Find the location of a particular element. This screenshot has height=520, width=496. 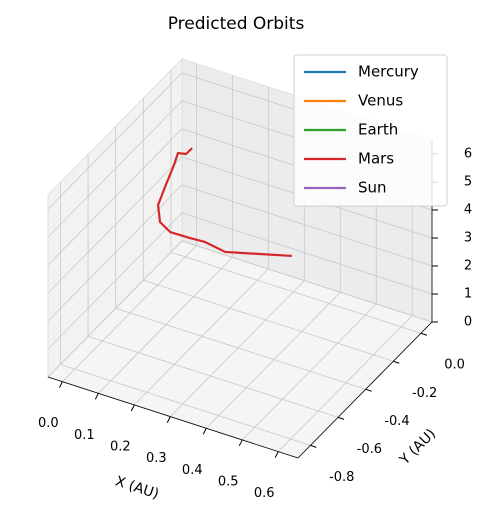

legend-box is located at coordinates (370, 130).